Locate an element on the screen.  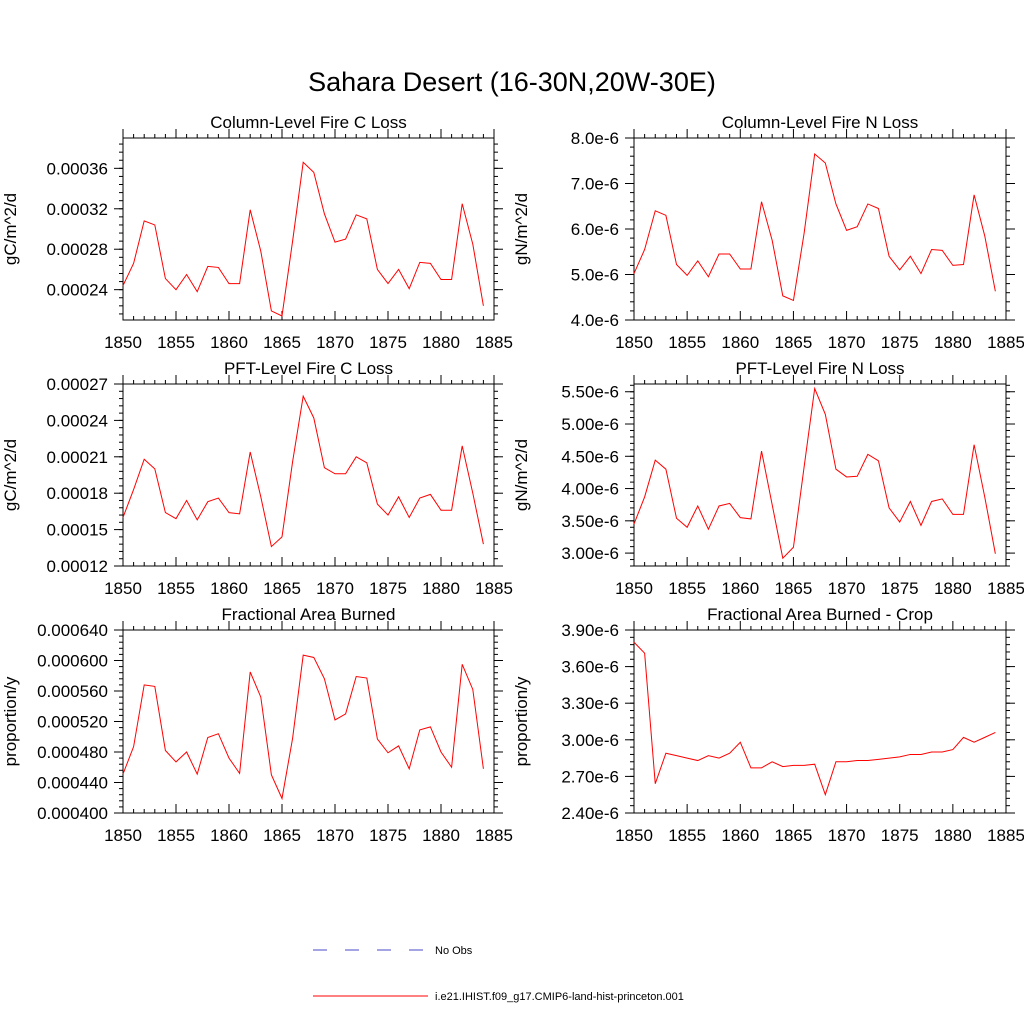
y-tick-label: 5.0e-6 is located at coordinates (595, 275).